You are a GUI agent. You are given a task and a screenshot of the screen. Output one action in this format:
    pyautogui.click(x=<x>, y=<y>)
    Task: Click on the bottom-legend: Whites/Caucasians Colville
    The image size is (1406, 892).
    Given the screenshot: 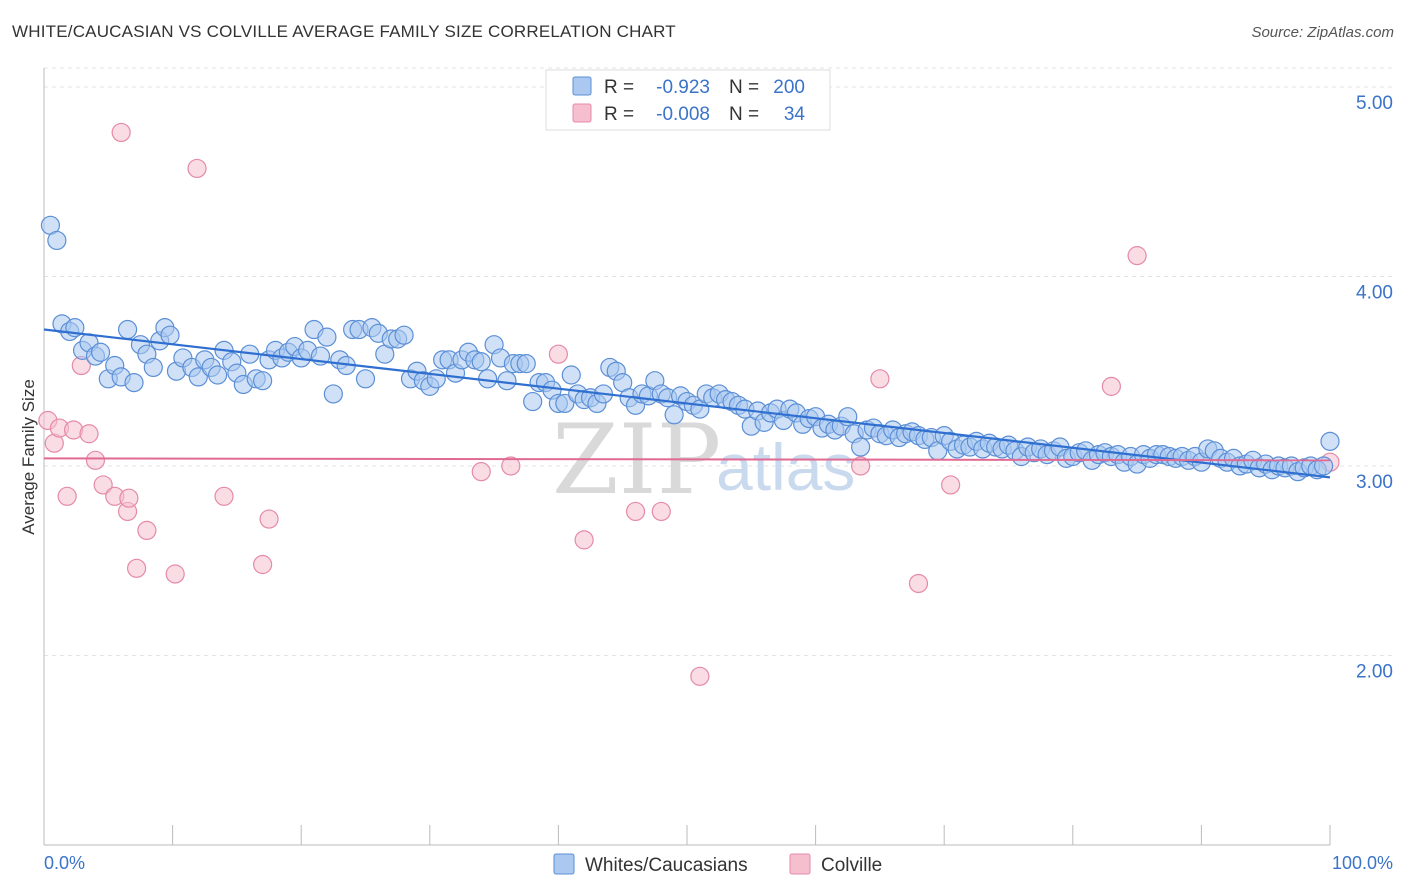 What is the action you would take?
    pyautogui.click(x=717, y=864)
    